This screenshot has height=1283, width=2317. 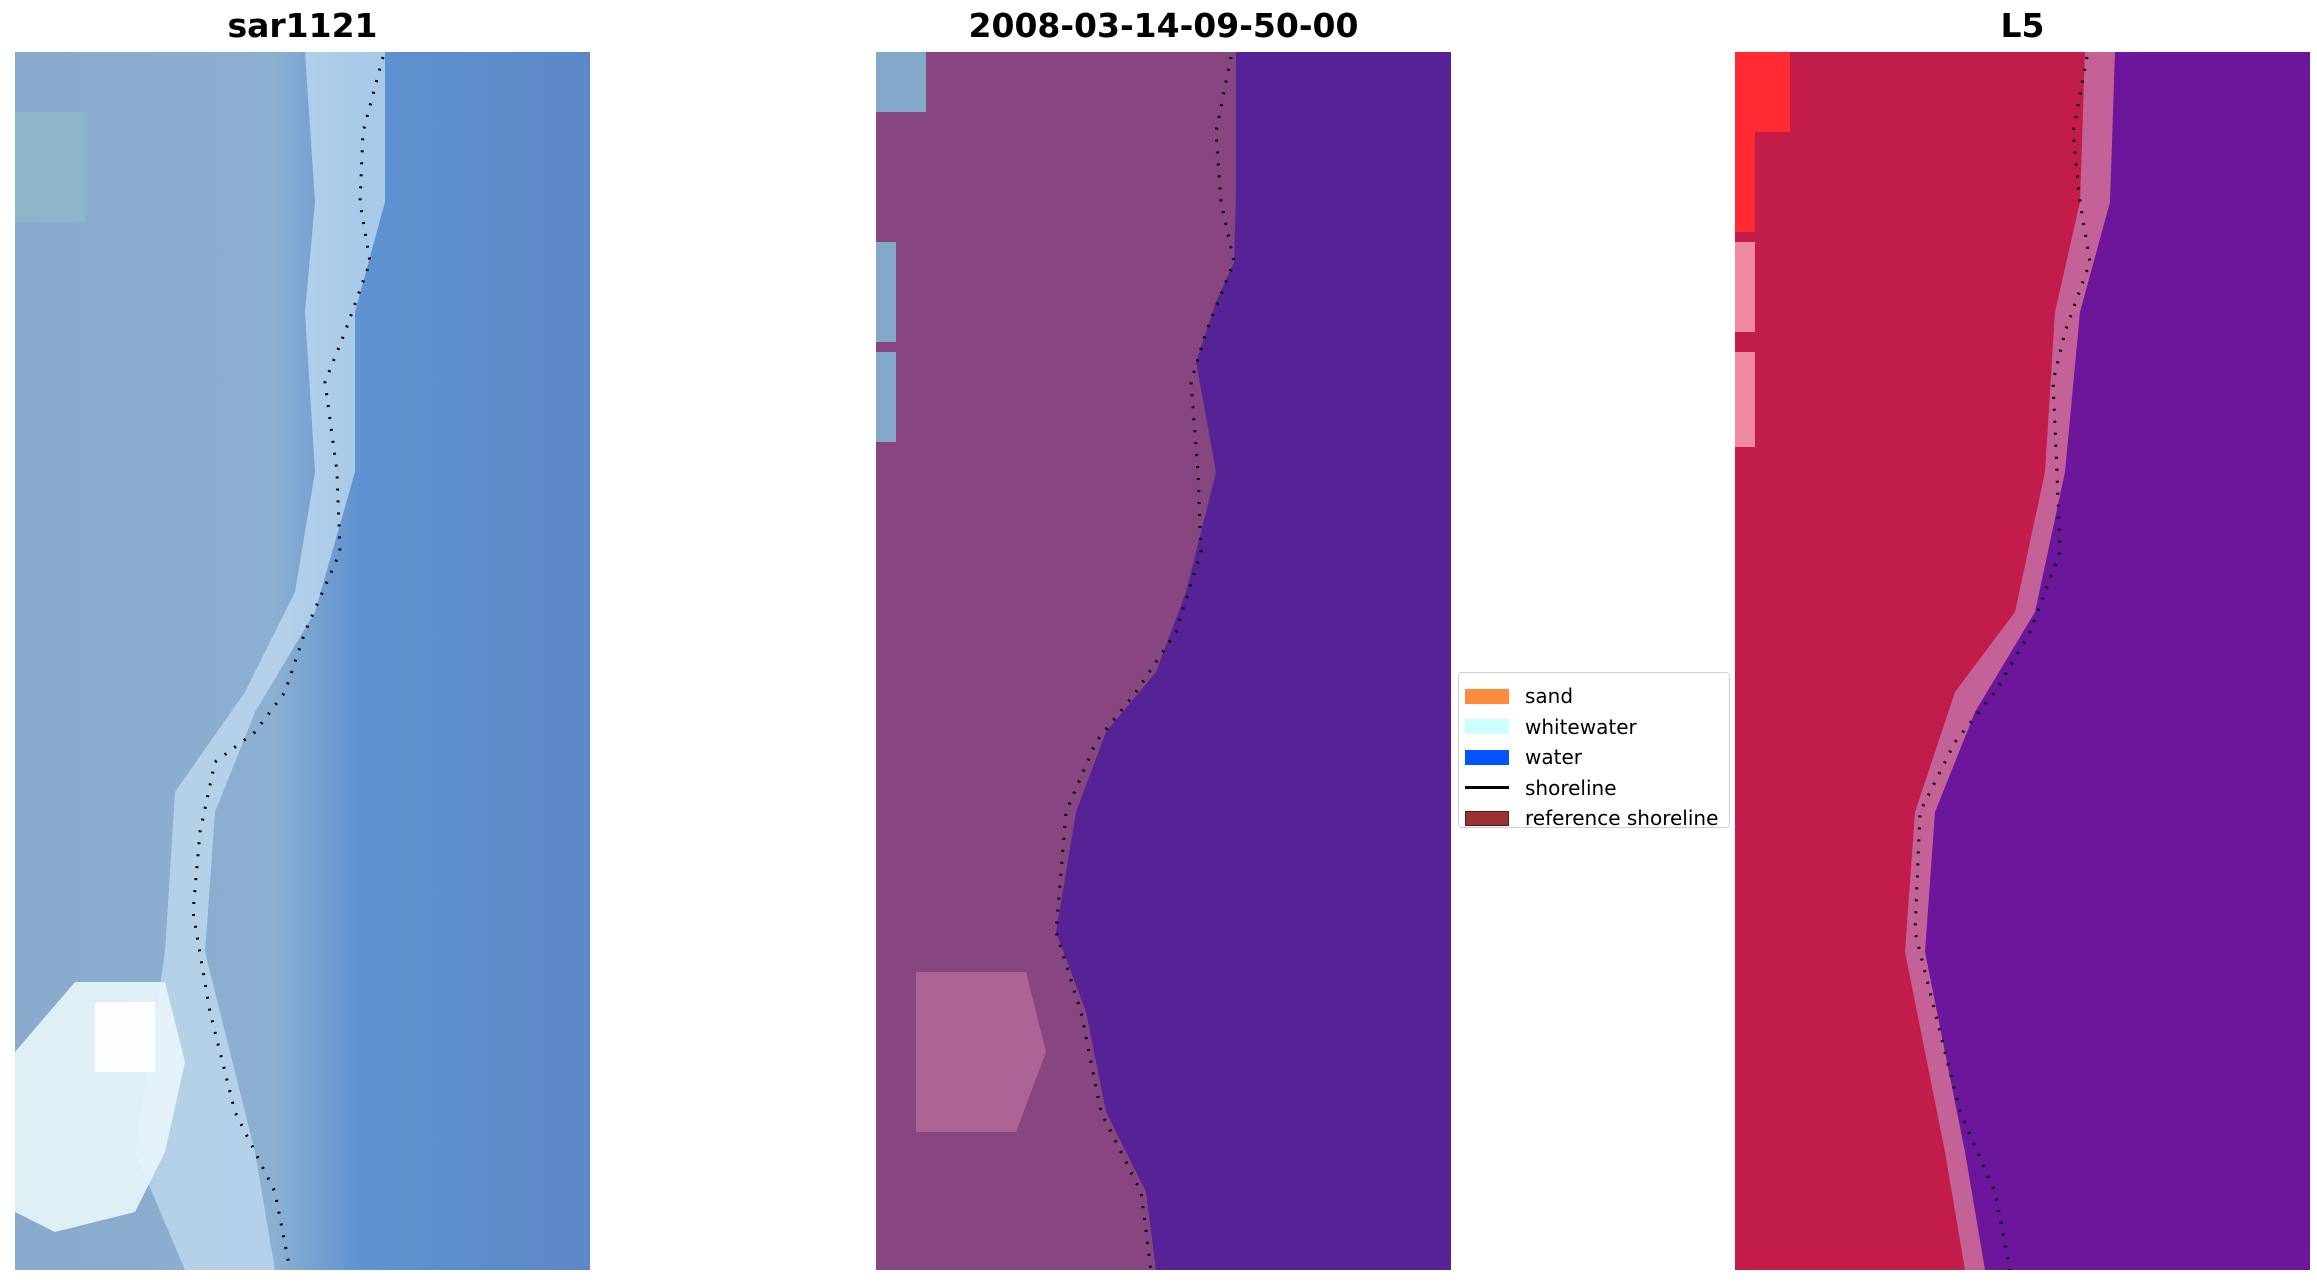 I want to click on legend-label: shoreline, so click(x=1571, y=787).